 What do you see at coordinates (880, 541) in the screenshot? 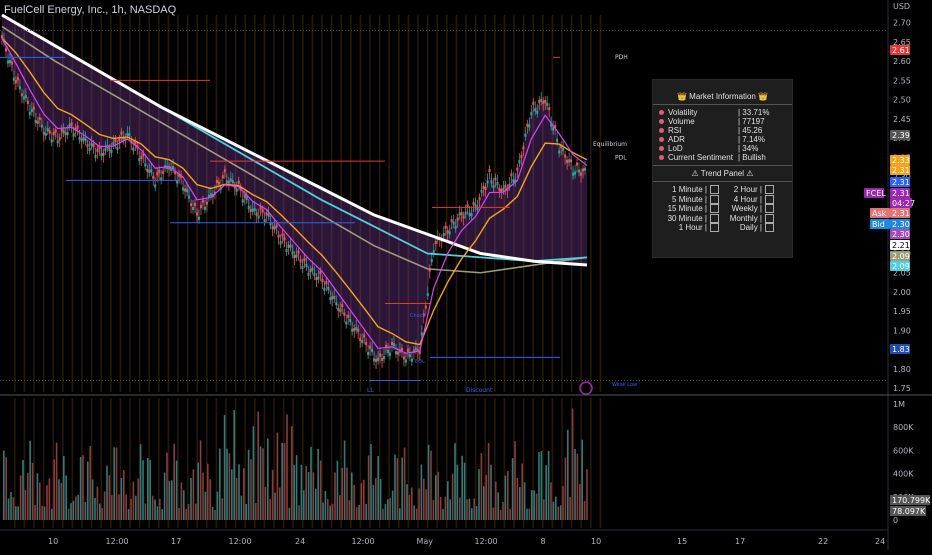
I see `x-tick-label: 24` at bounding box center [880, 541].